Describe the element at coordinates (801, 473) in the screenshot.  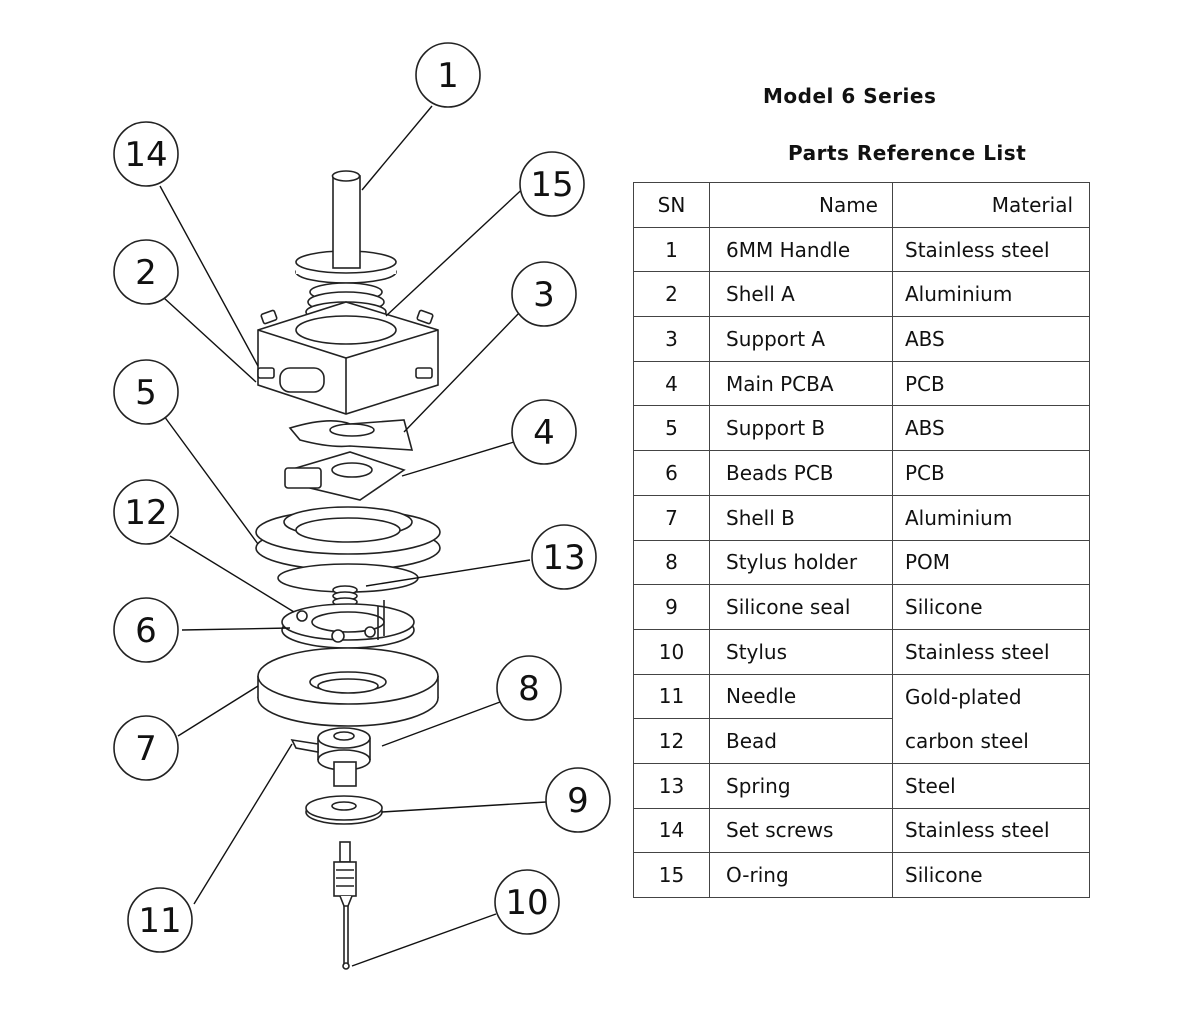
I see `cell-name: Beads PCB` at that location.